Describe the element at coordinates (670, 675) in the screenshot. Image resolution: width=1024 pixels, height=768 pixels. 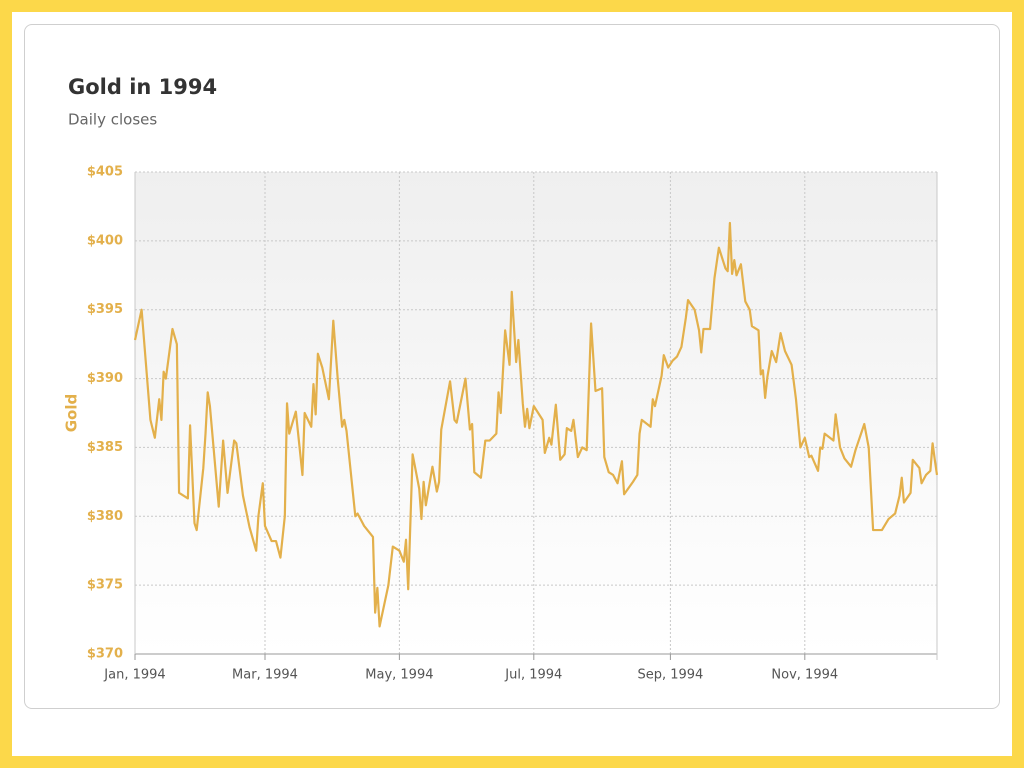
I see `x-tick-label: Sep, 1994` at that location.